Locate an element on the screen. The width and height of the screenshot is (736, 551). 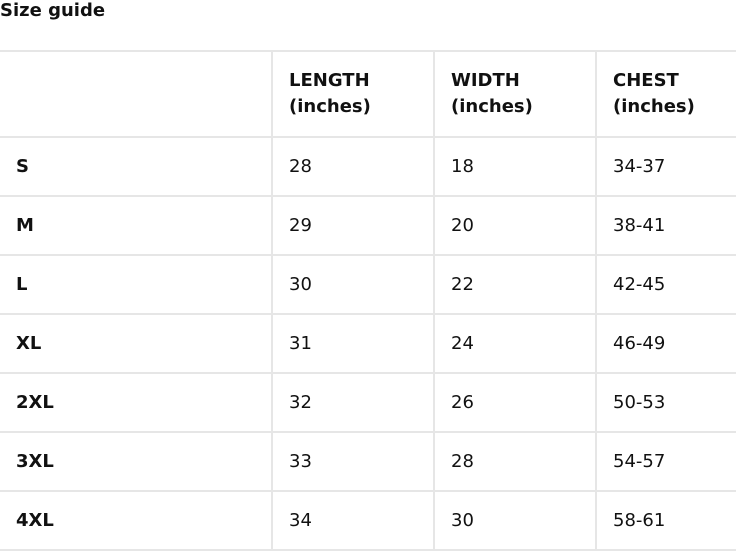
size-cell: 2XL is located at coordinates (136, 402).